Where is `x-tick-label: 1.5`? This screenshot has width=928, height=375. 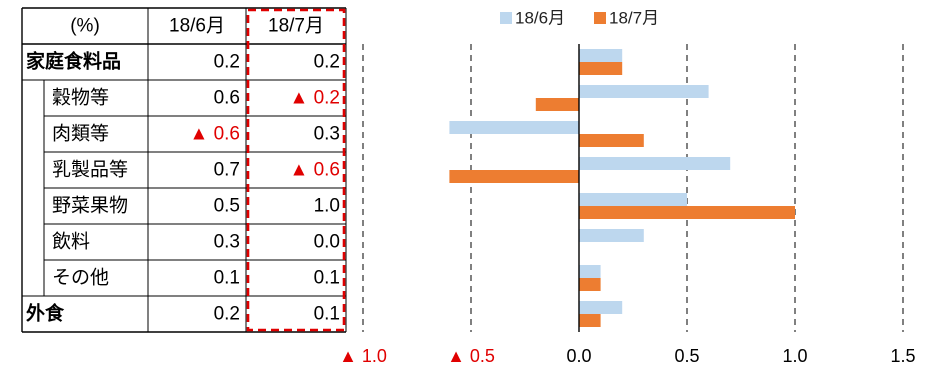 x-tick-label: 1.5 is located at coordinates (902, 356).